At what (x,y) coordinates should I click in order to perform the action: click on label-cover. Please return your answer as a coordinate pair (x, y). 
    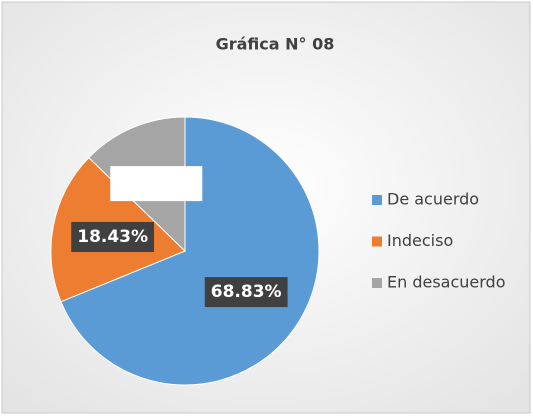
    Looking at the image, I should click on (156, 184).